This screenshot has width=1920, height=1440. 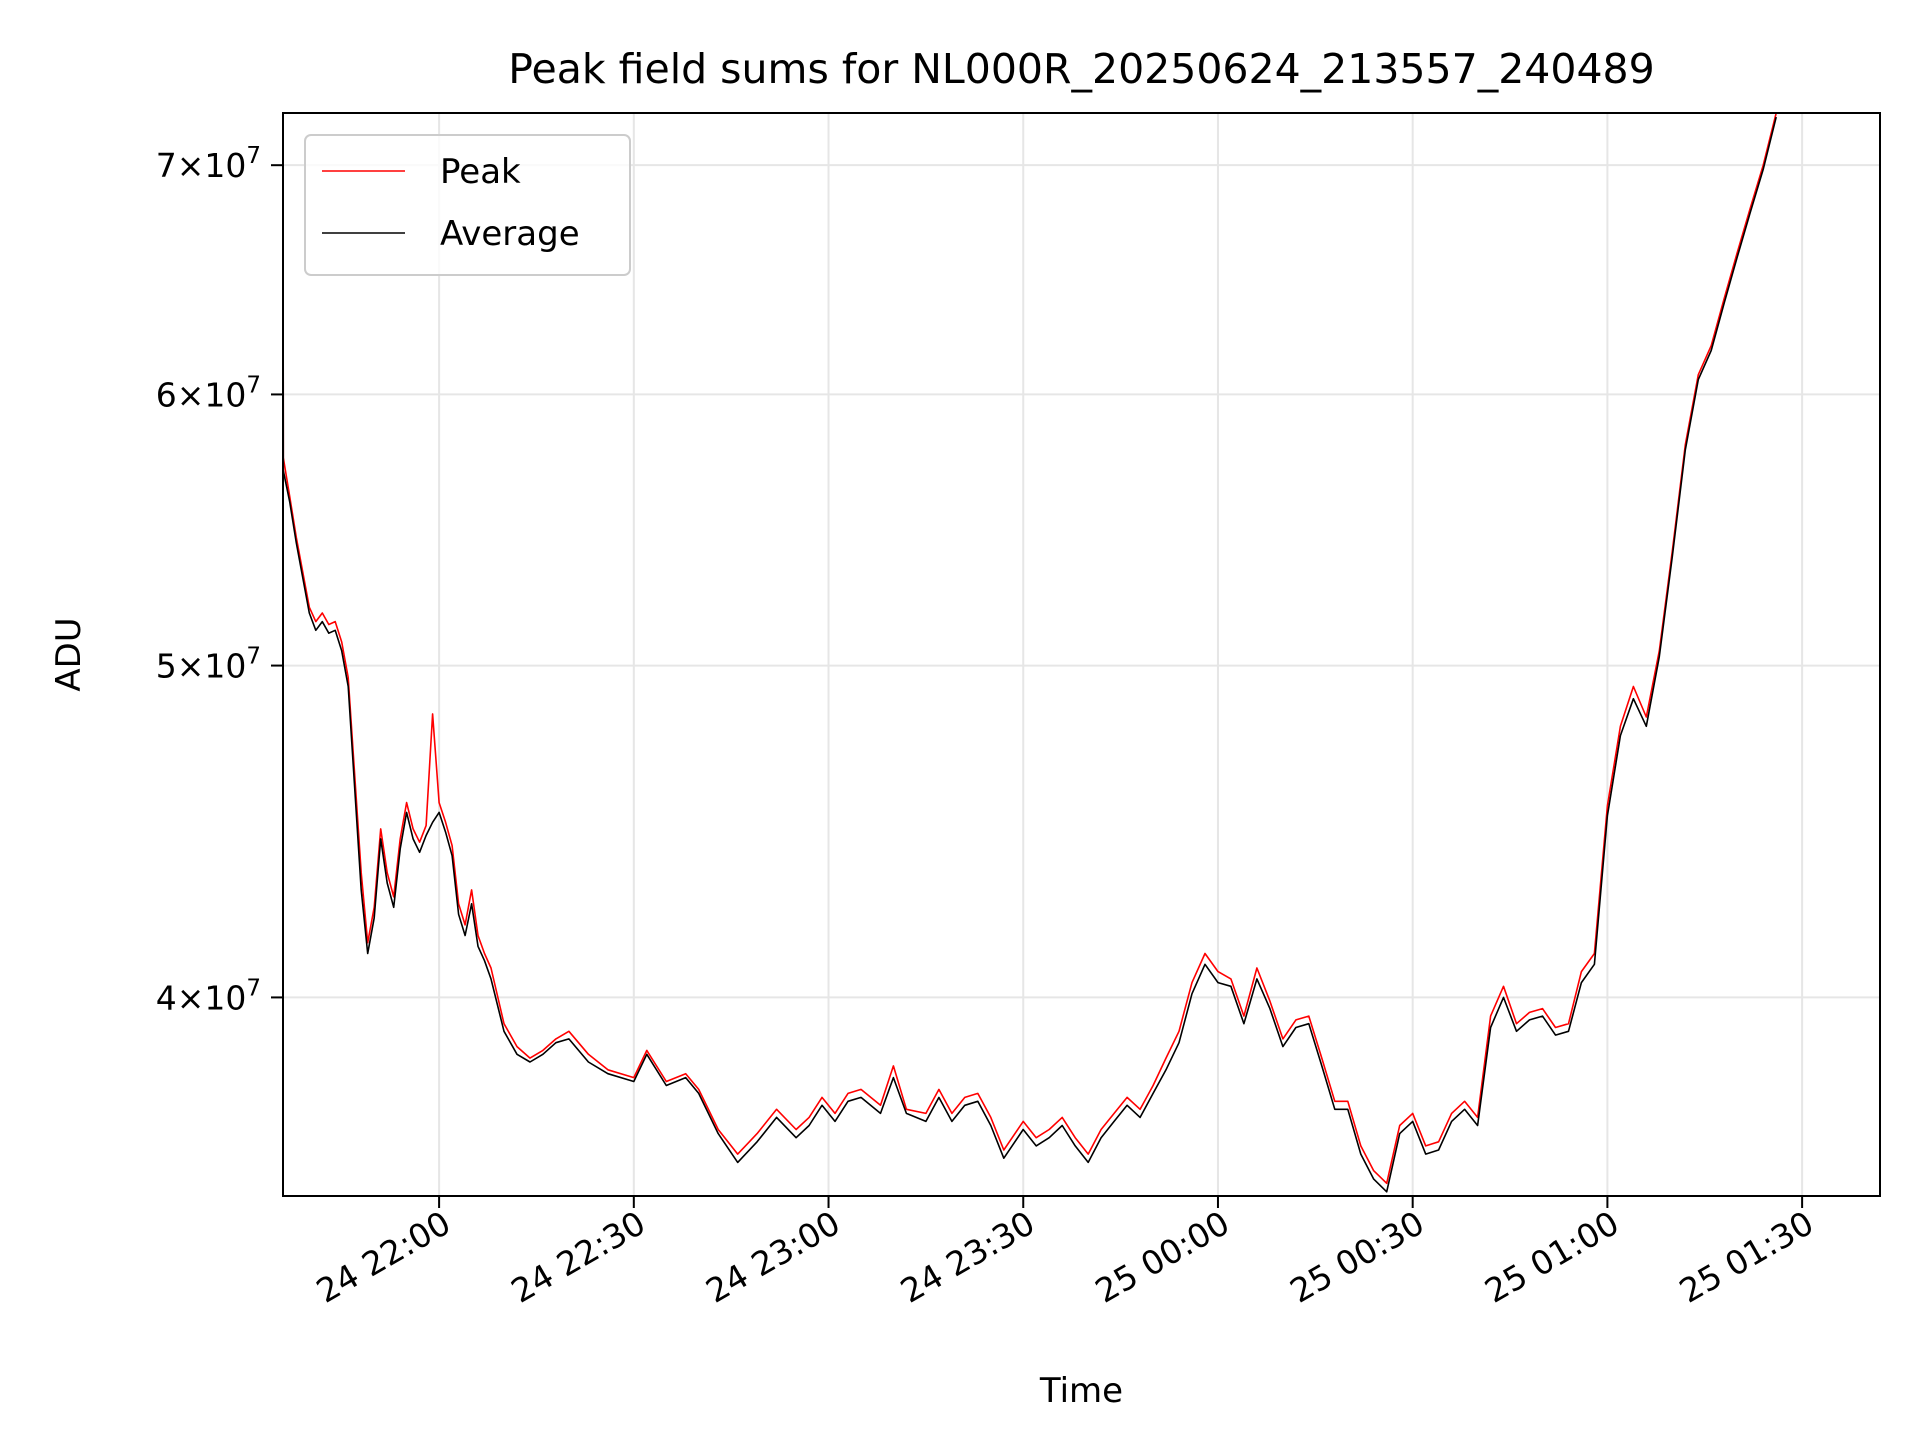 I want to click on legend-box, so click(x=467, y=205).